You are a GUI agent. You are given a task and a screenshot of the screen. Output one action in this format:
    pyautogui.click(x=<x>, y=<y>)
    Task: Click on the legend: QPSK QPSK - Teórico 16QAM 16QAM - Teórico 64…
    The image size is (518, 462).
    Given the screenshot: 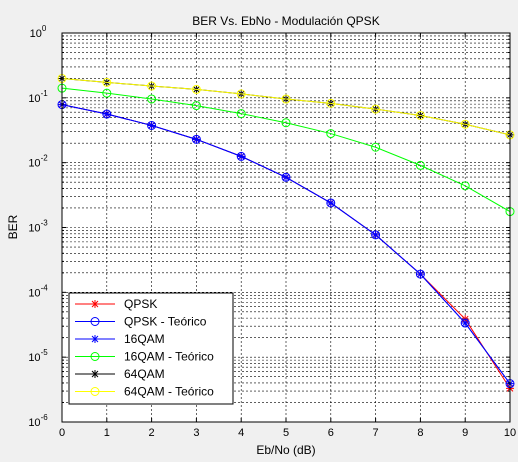 What is the action you would take?
    pyautogui.click(x=151, y=348)
    